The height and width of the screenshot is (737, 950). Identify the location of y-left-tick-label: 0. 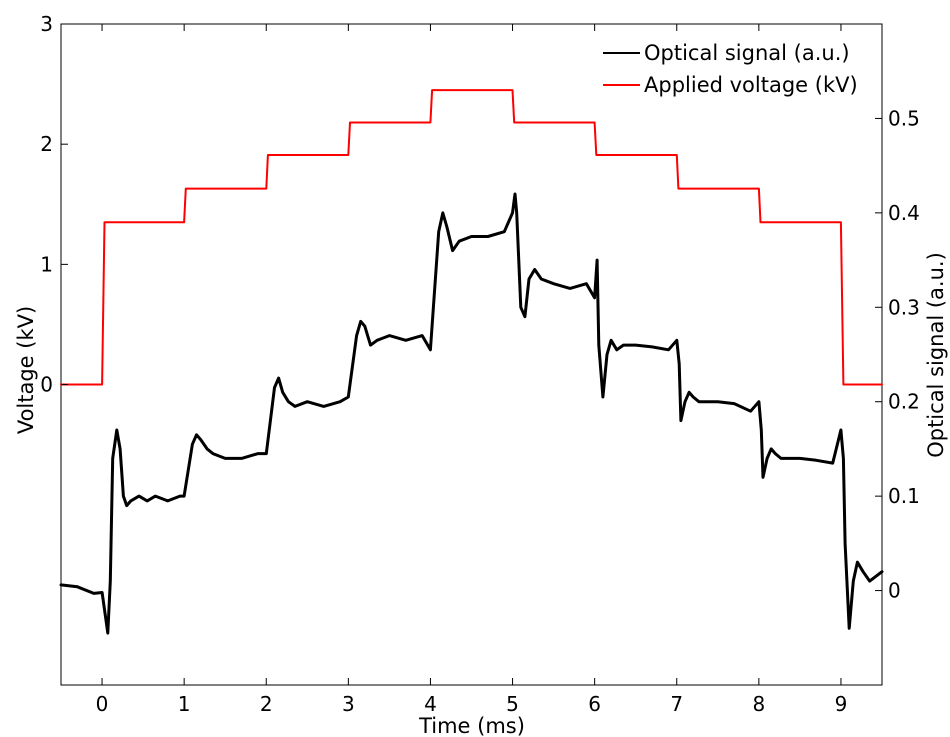
(46, 385).